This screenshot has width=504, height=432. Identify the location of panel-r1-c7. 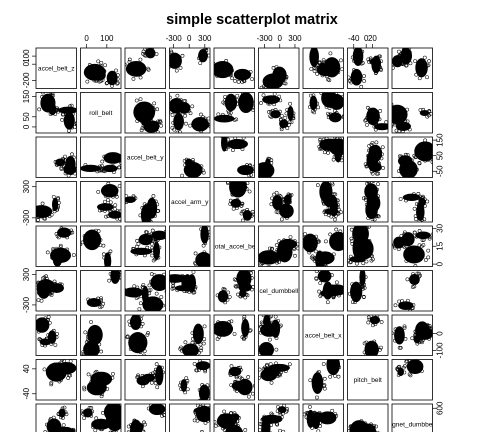
(368, 113).